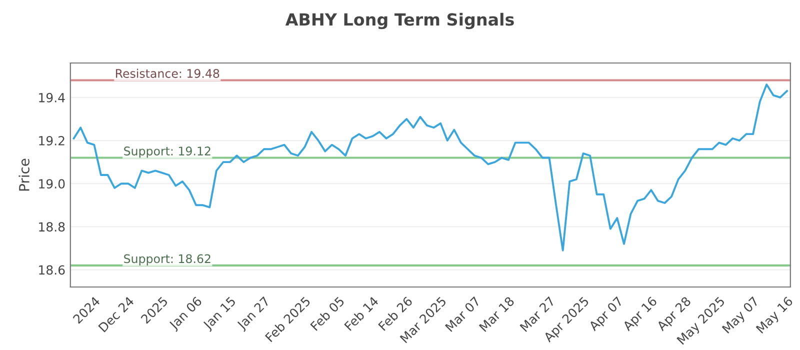  What do you see at coordinates (362, 314) in the screenshot?
I see `x-tick-label: Feb 14` at bounding box center [362, 314].